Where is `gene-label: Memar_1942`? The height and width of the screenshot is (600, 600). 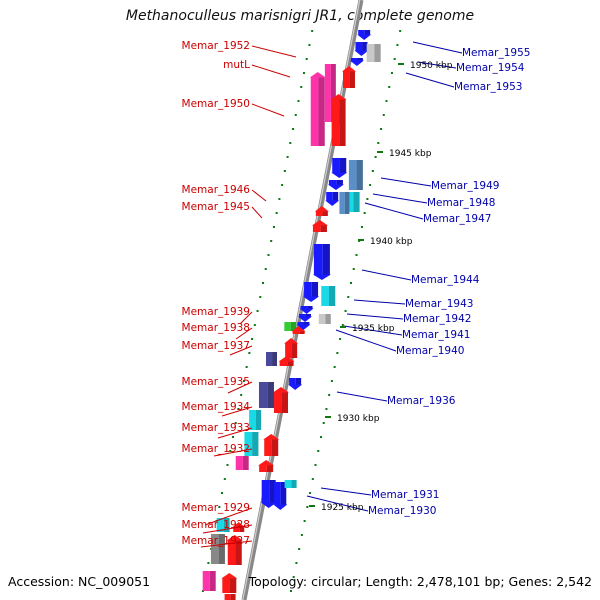
gene-label: Memar_1942 is located at coordinates (437, 319).